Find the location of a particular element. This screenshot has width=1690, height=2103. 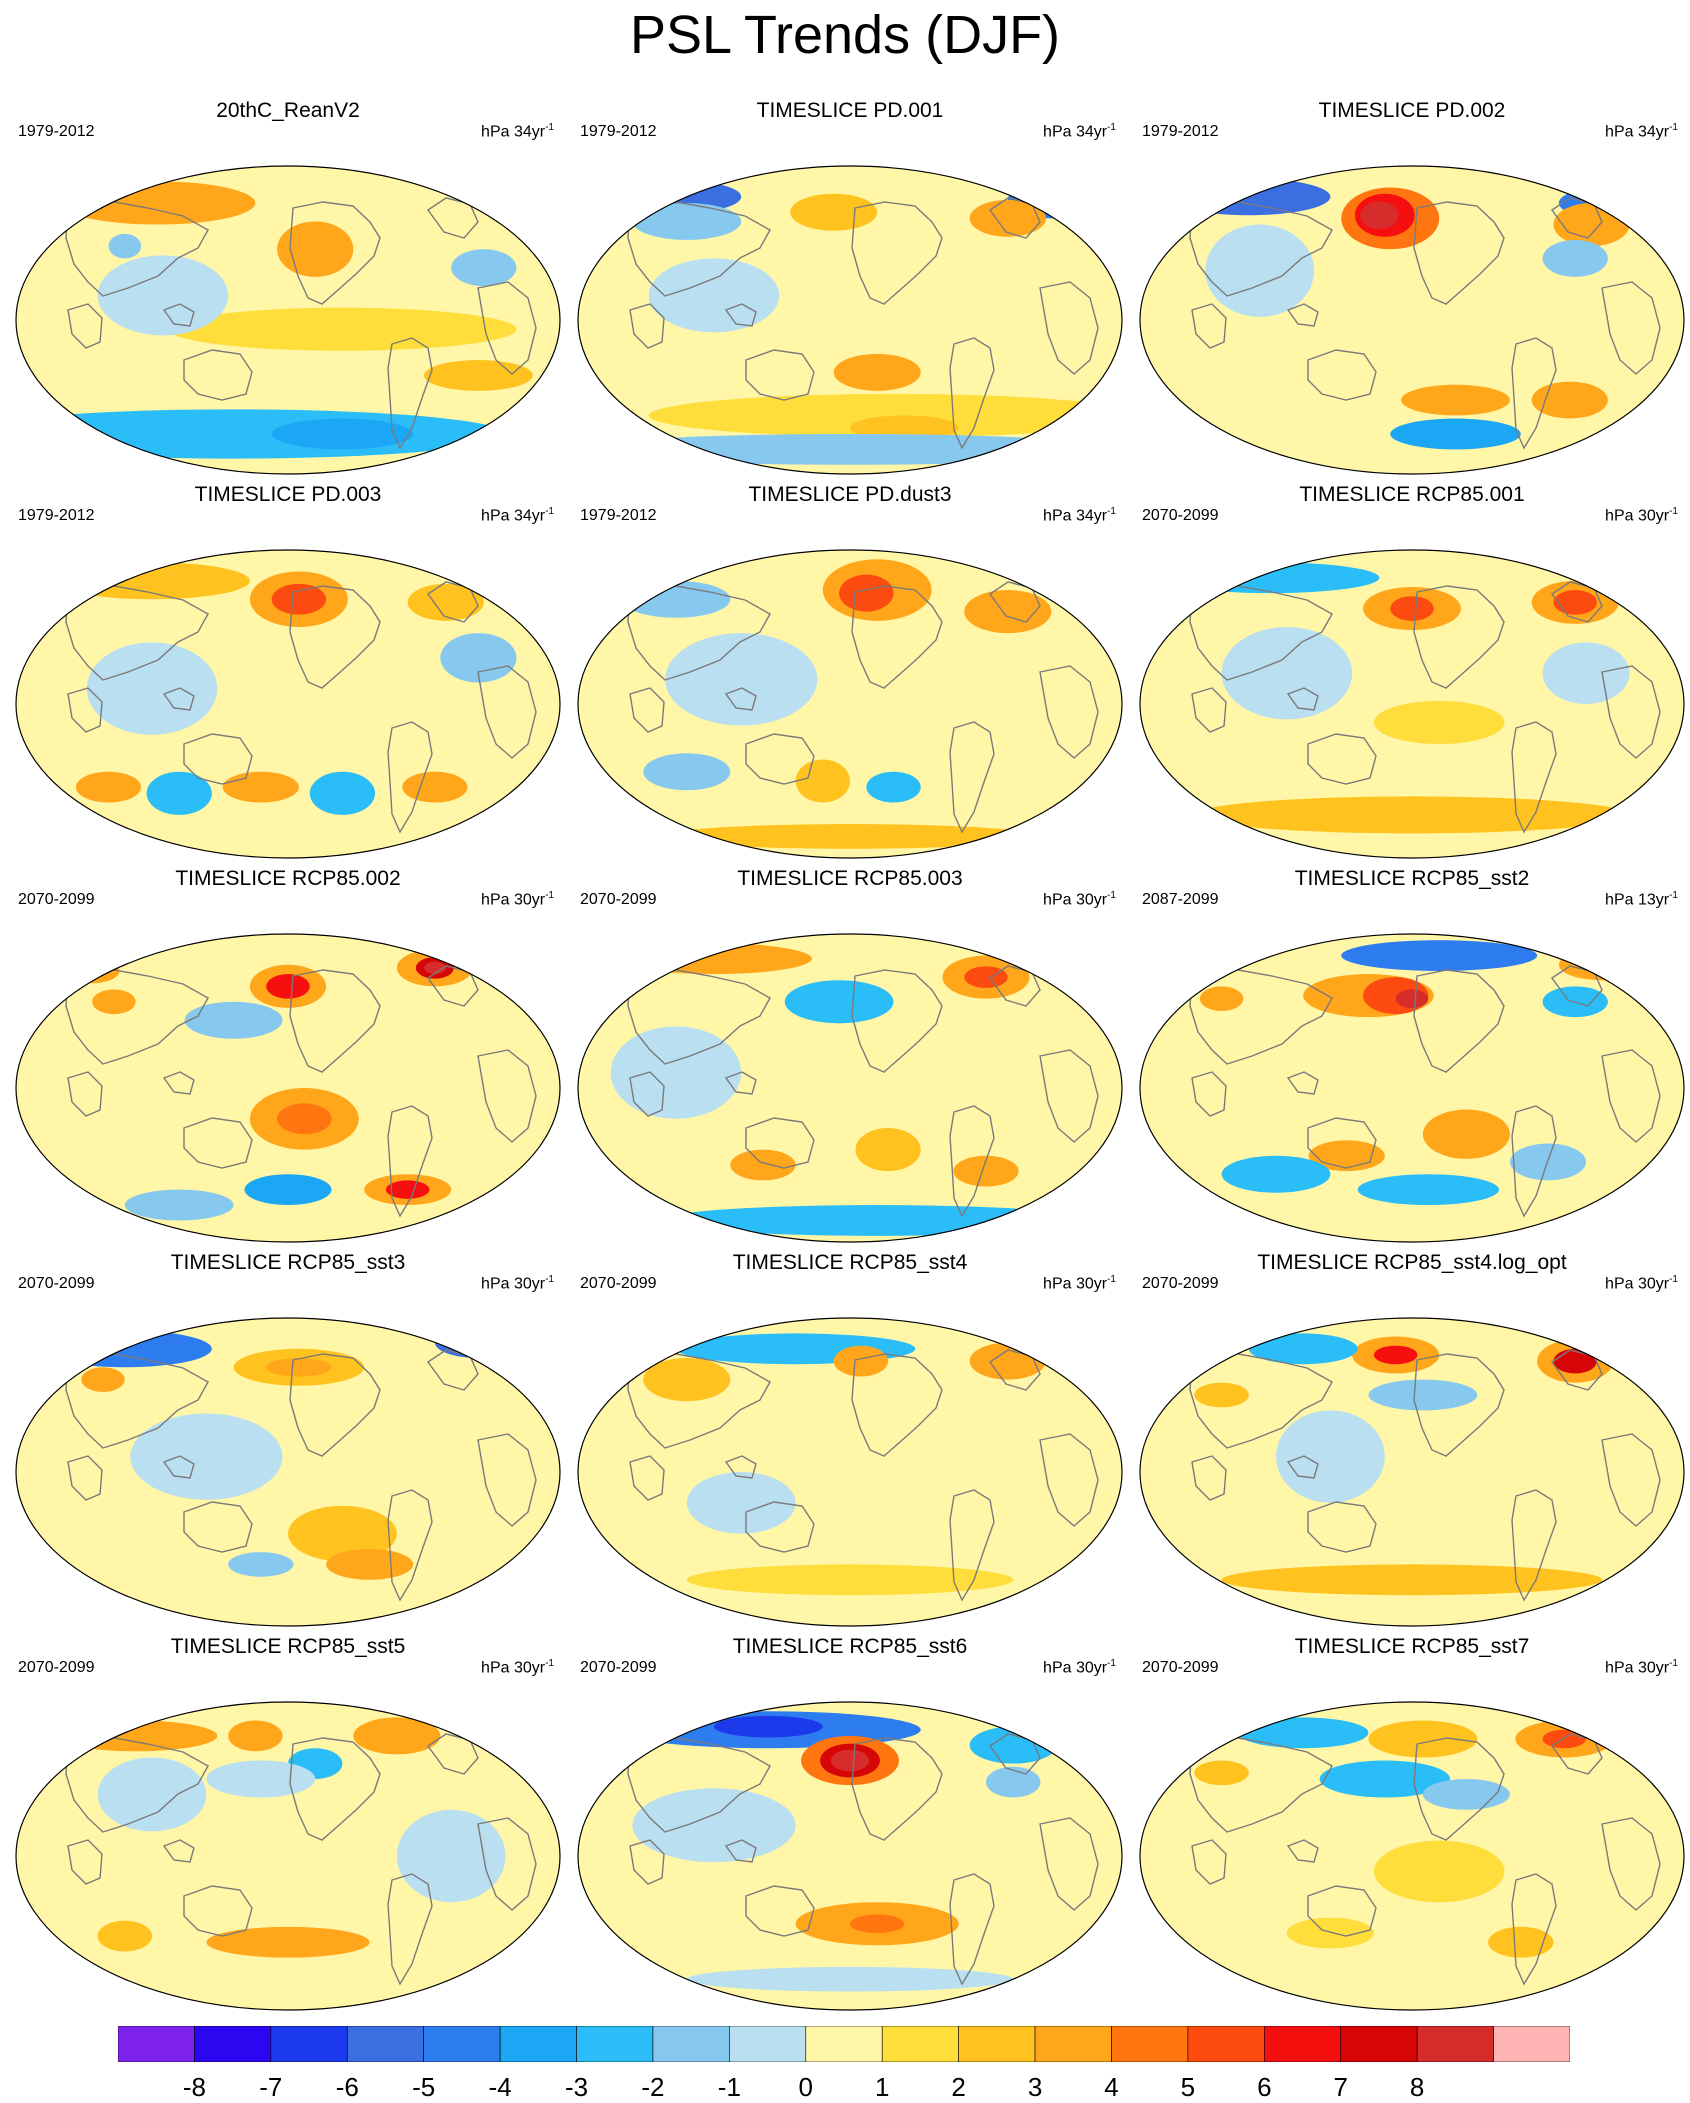

colorbar-tick-label: 7 is located at coordinates (1340, 2087).